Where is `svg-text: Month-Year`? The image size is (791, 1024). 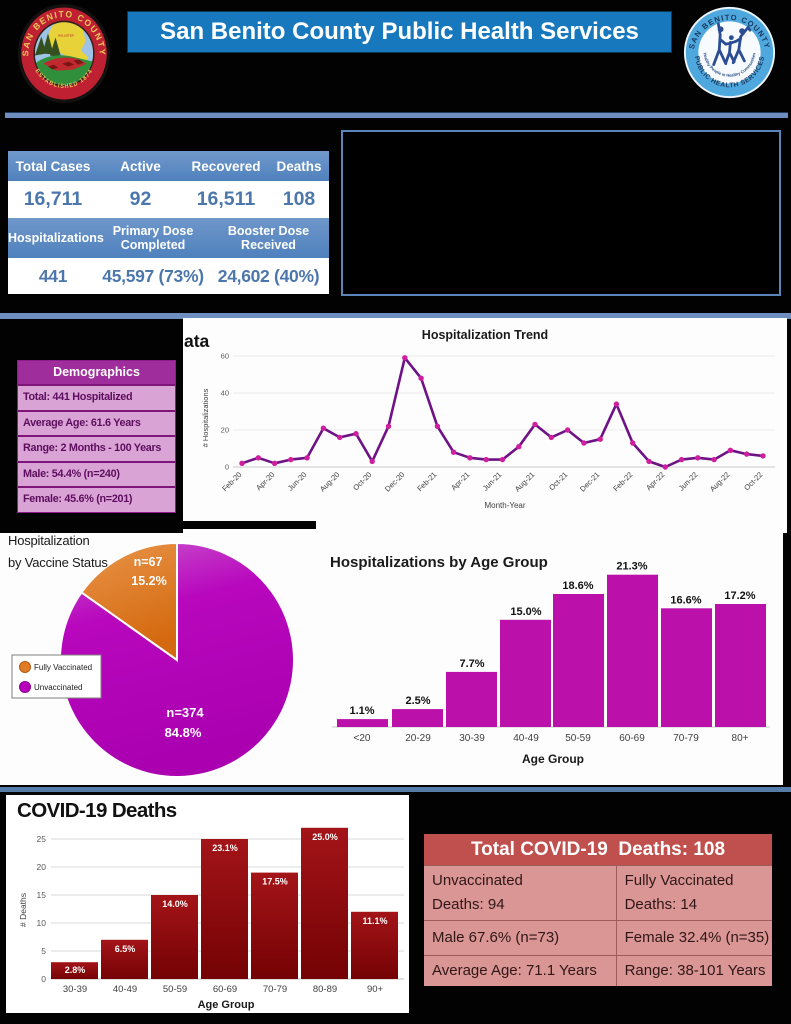 svg-text: Month-Year is located at coordinates (504, 505).